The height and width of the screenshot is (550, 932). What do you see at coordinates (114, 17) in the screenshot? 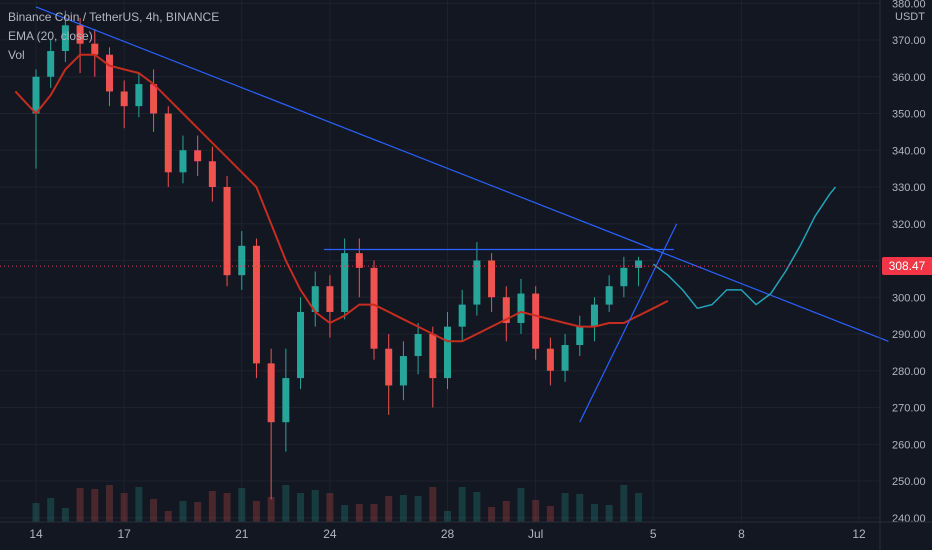
I see `legend-symbol: Binance Coin / TetherUS, 4h, BINANCE` at bounding box center [114, 17].